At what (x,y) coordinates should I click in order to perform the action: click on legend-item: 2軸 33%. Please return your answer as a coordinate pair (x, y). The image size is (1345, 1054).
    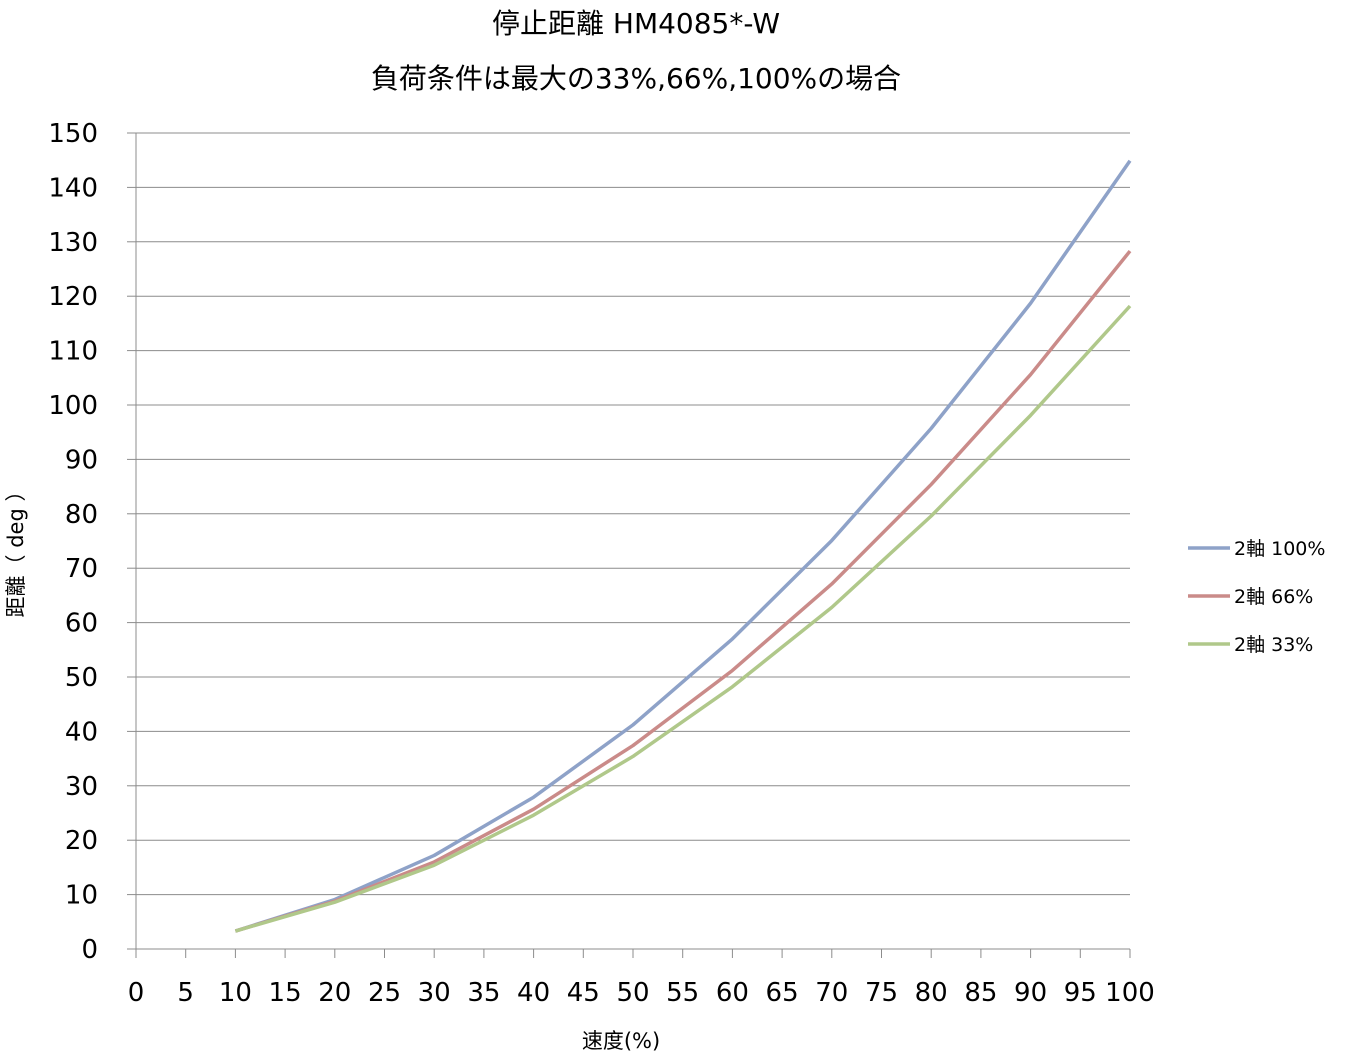
    Looking at the image, I should click on (1250, 645).